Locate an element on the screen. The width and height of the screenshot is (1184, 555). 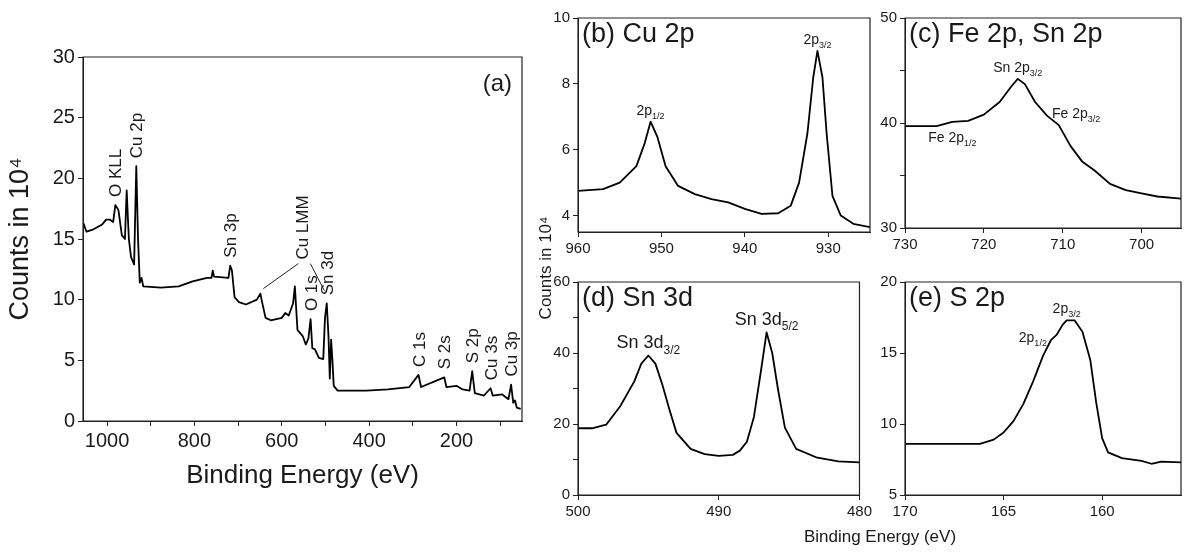
chart-title: (c) Fe 2p, Sn 2p is located at coordinates (1006, 33).